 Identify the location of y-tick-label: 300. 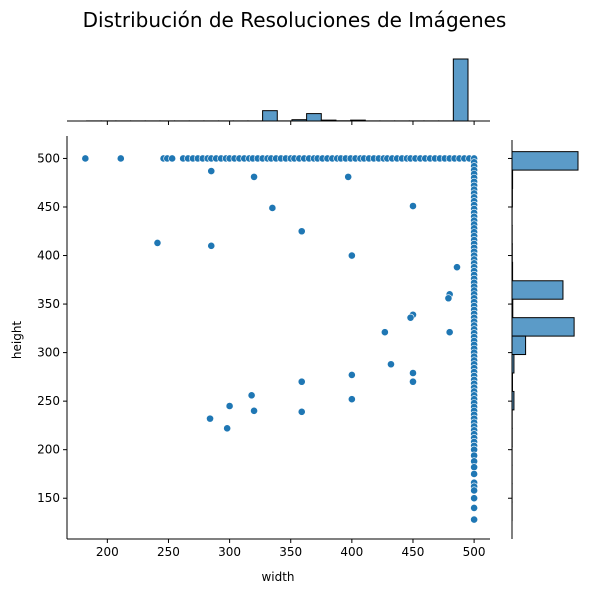
(48, 353).